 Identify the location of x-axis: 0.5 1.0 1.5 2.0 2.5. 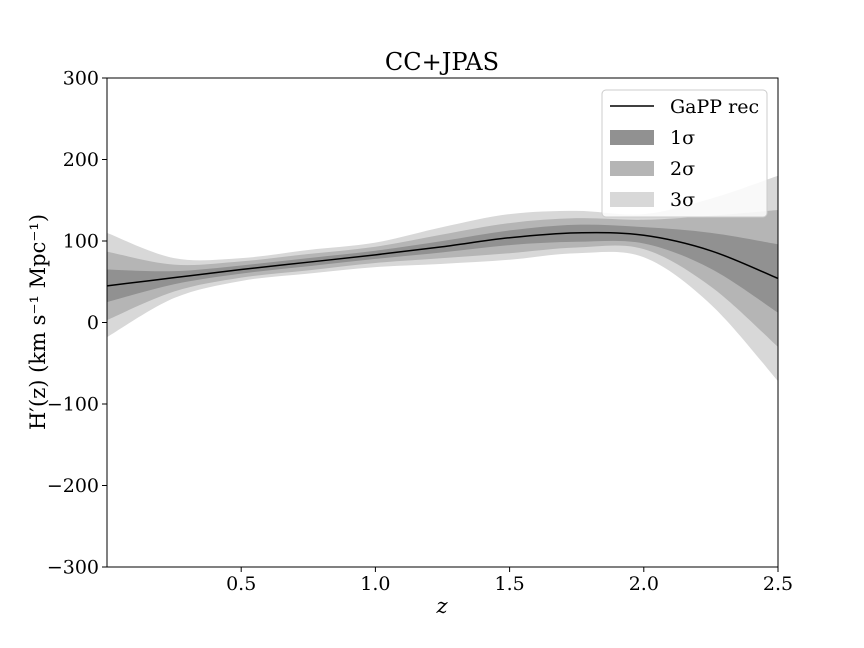
(509, 581).